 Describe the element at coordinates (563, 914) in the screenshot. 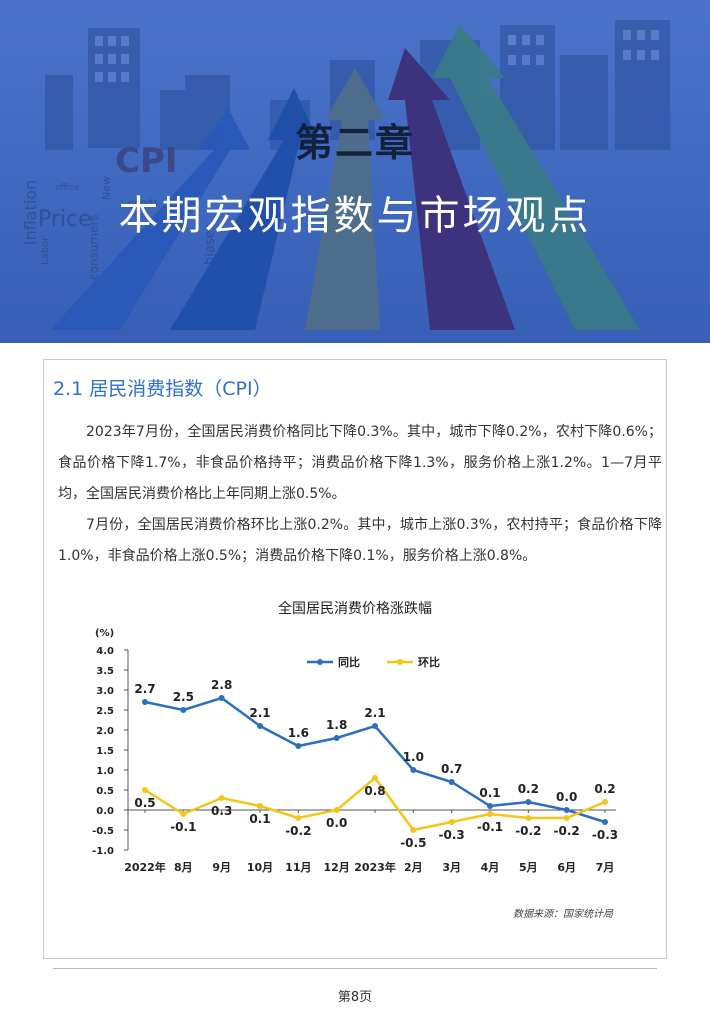

I see `data-source: 数据来源：国家统计局` at that location.